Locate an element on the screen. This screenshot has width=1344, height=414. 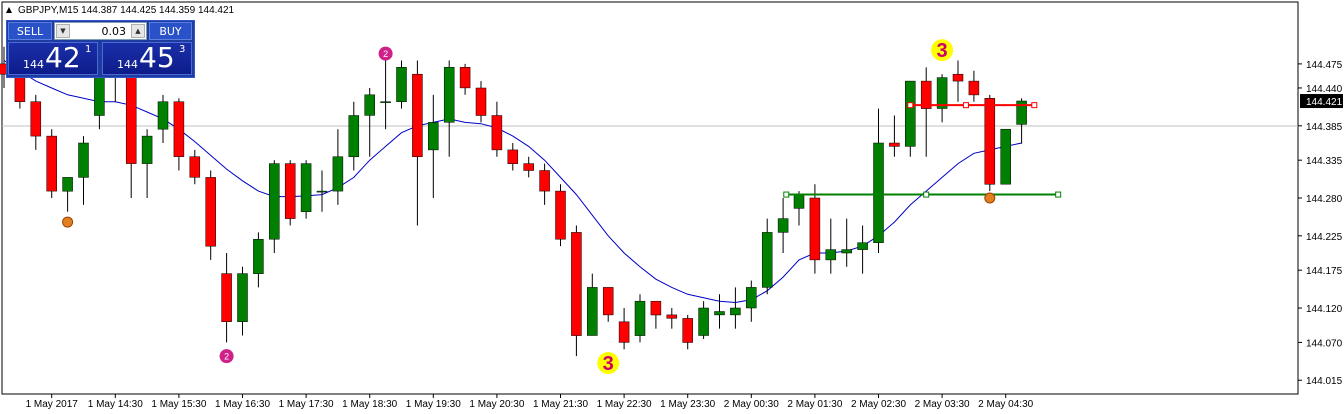
x-tick-label: 1 May 20:30 is located at coordinates (496, 404).